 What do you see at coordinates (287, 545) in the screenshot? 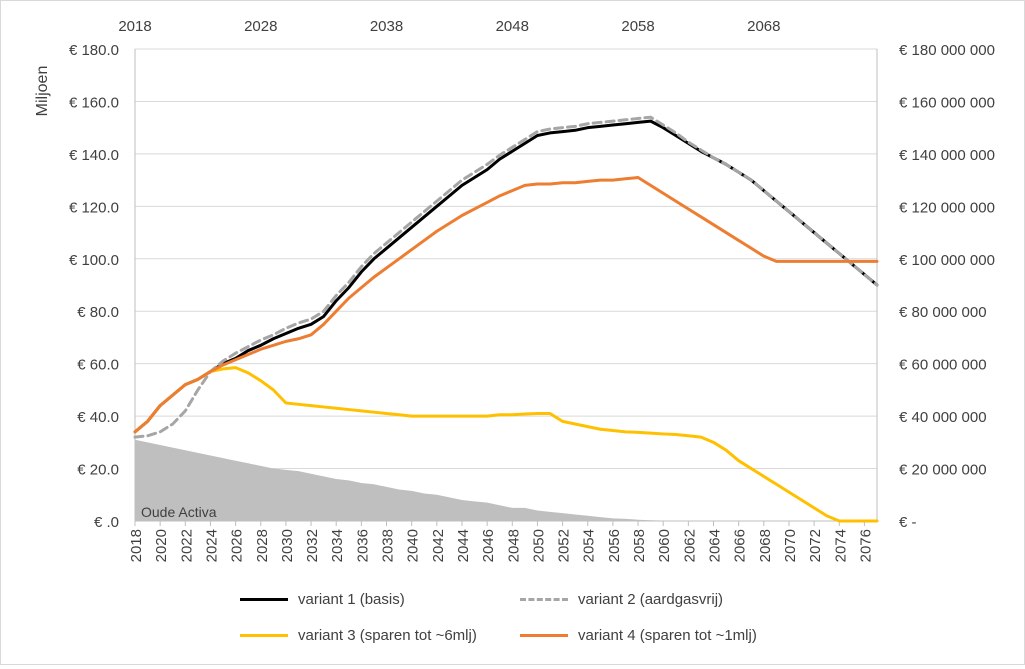
I see `x-tick-label-bottom: 2030` at bounding box center [287, 545].